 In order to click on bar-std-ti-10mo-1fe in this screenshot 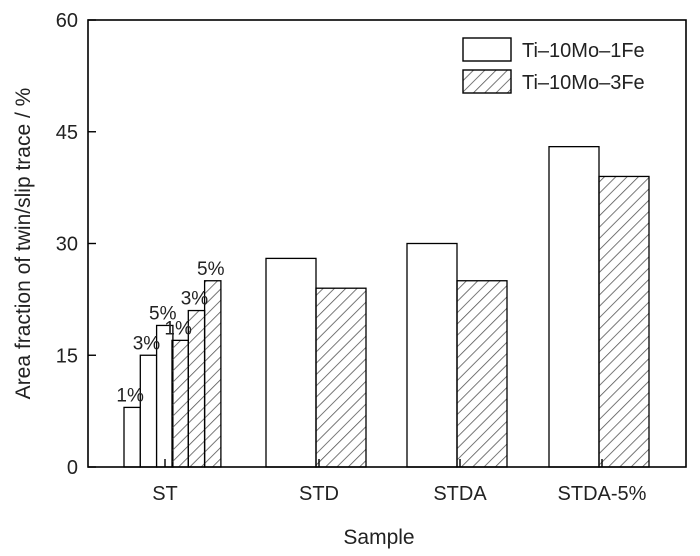, I will do `click(291, 362)`.